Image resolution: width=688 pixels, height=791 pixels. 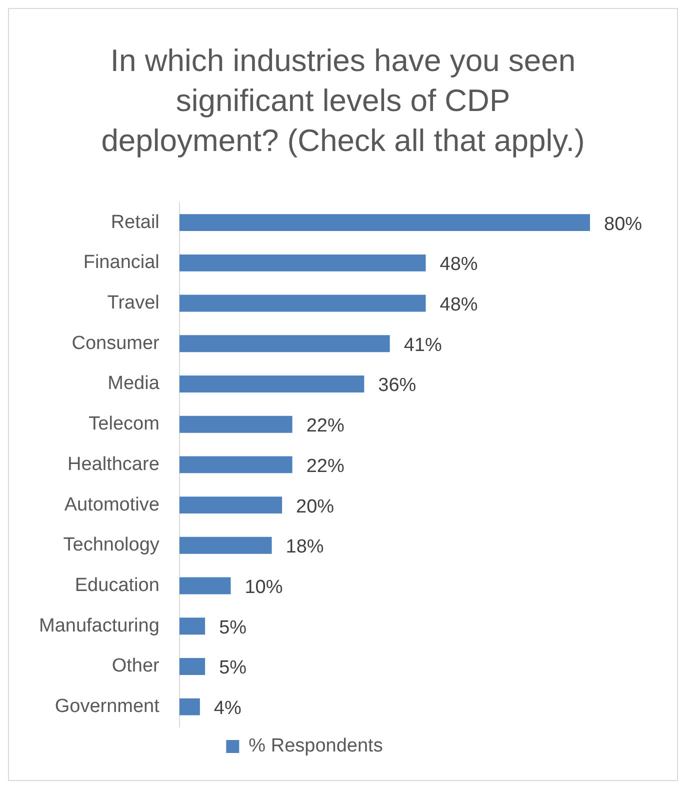 What do you see at coordinates (623, 224) in the screenshot?
I see `data-label: 80%` at bounding box center [623, 224].